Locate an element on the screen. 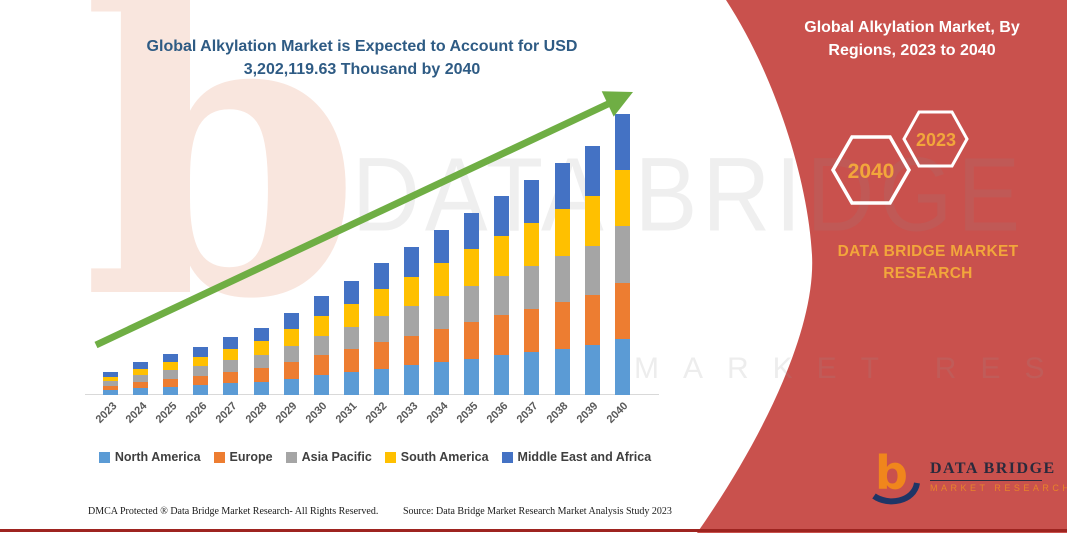  legend-label: North America is located at coordinates (157, 457).